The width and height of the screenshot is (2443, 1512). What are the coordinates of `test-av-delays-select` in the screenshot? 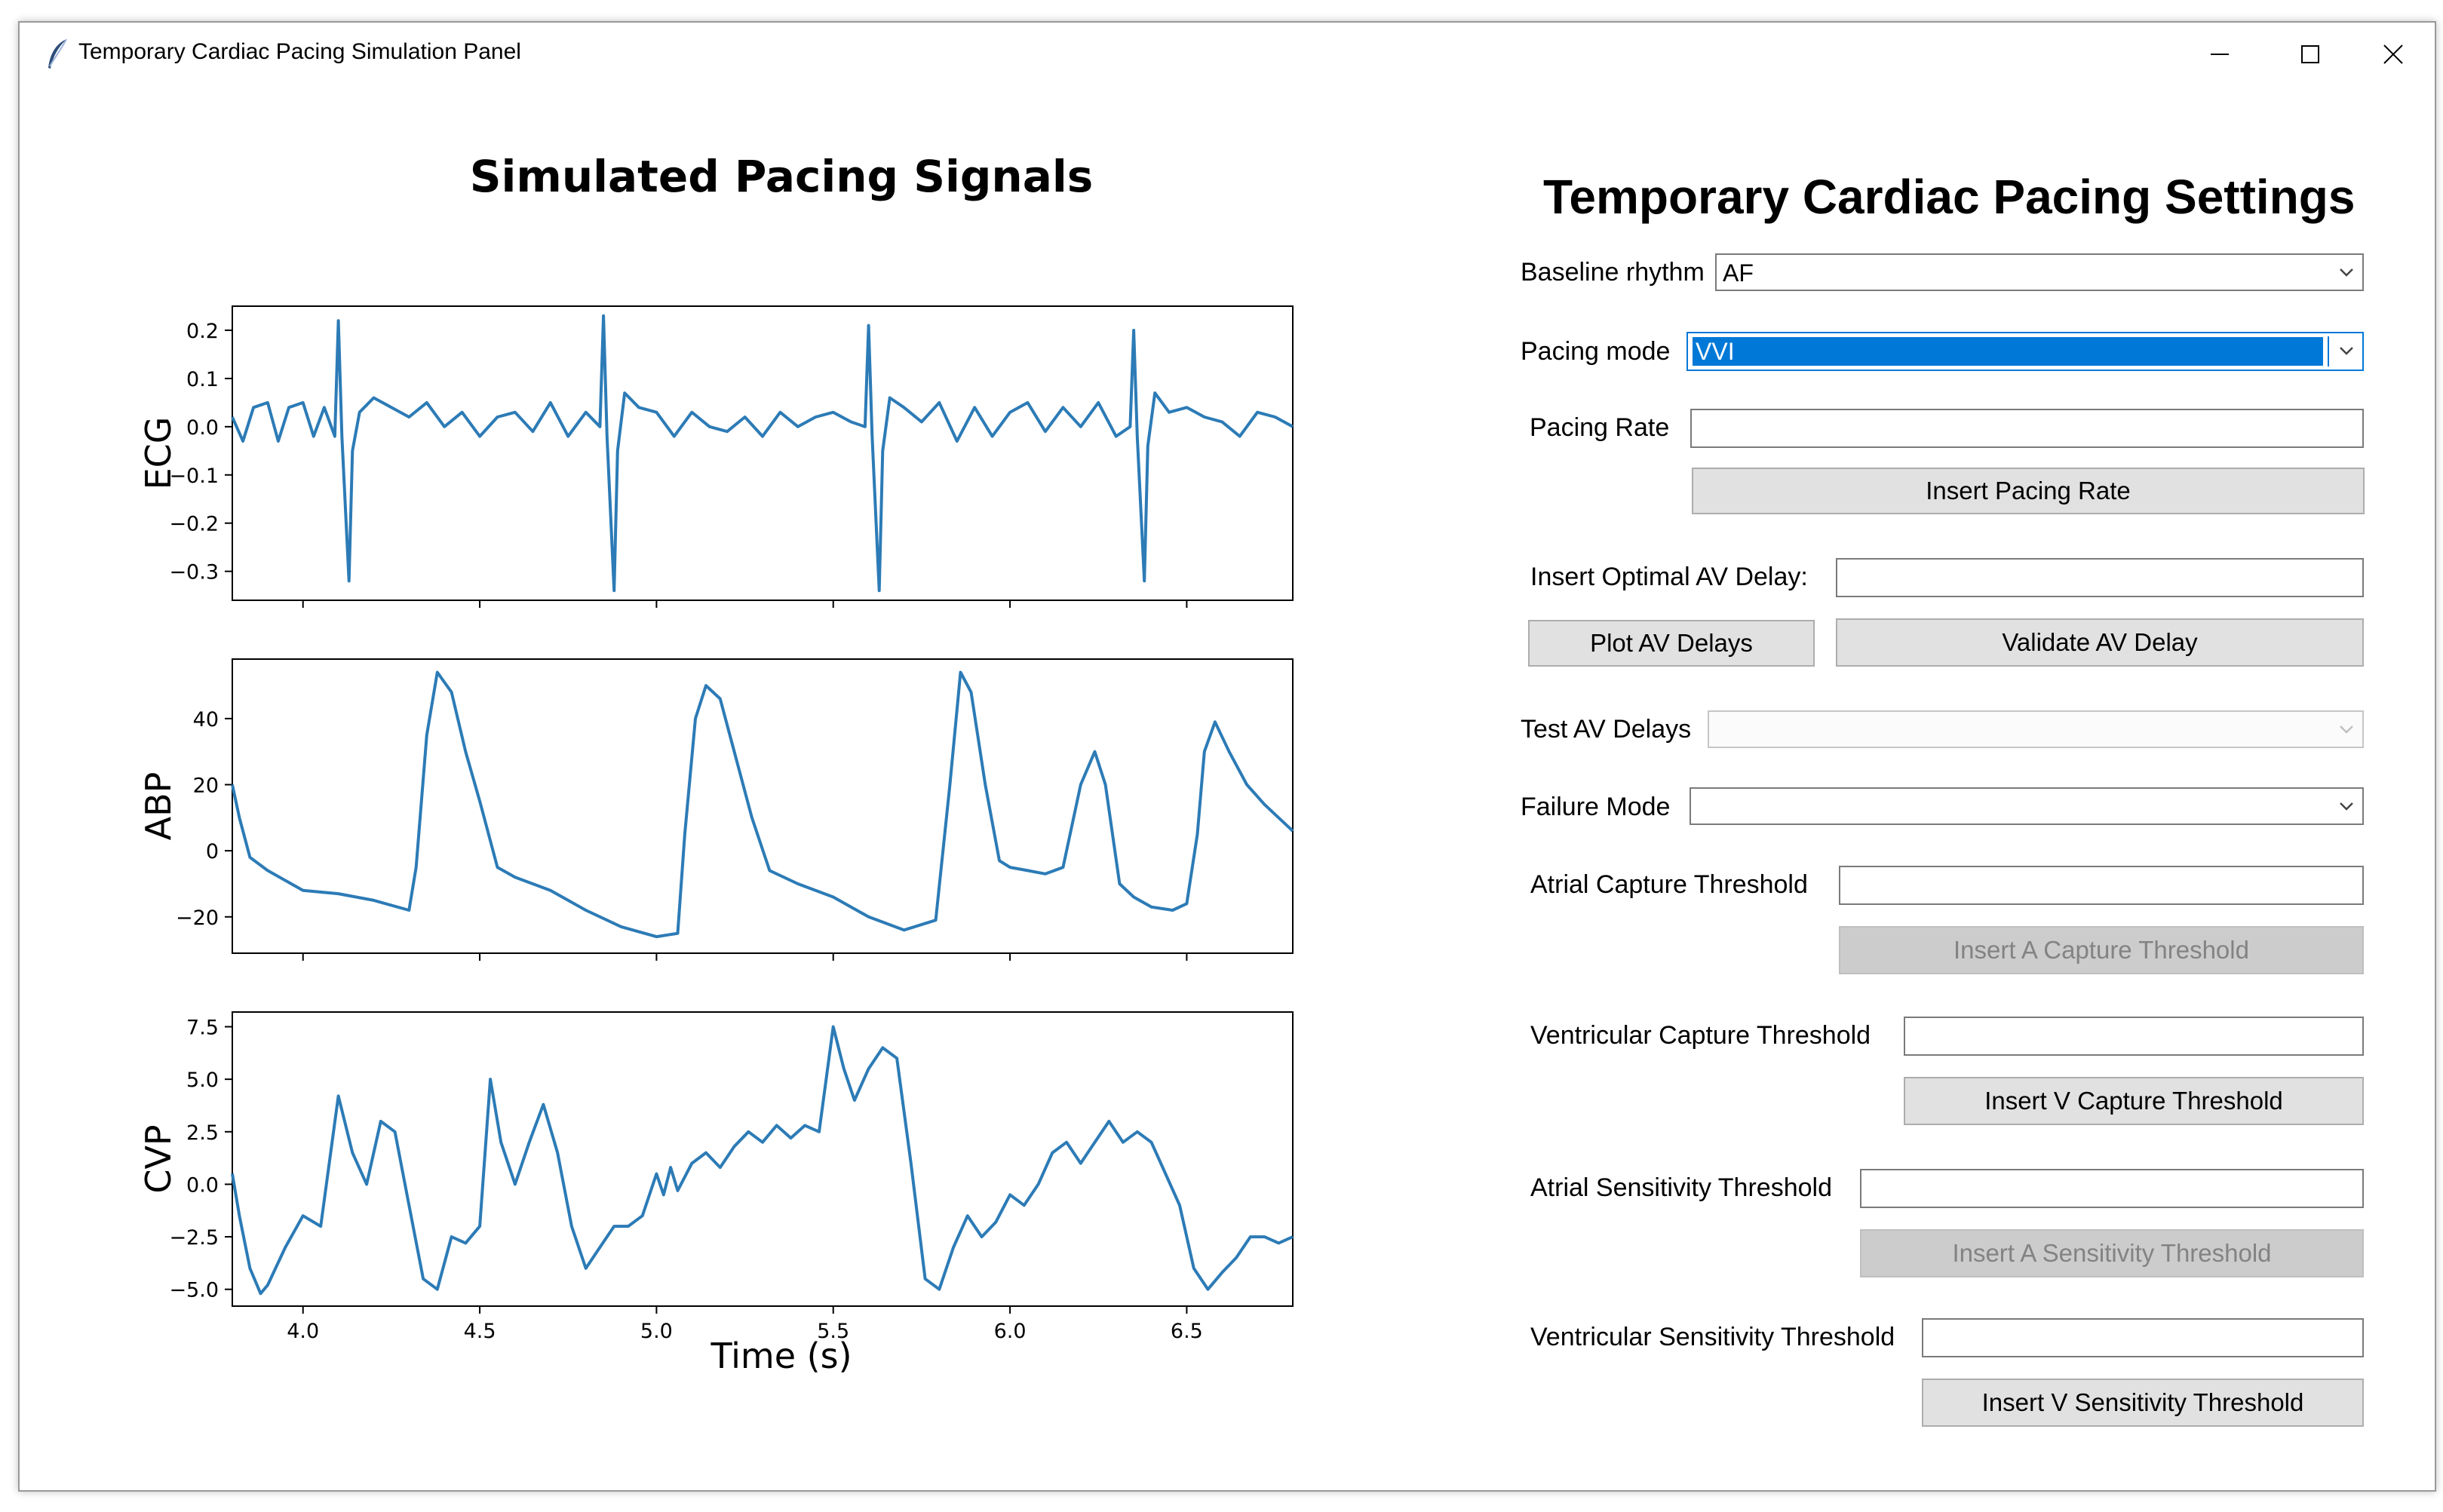 It's located at (2036, 729).